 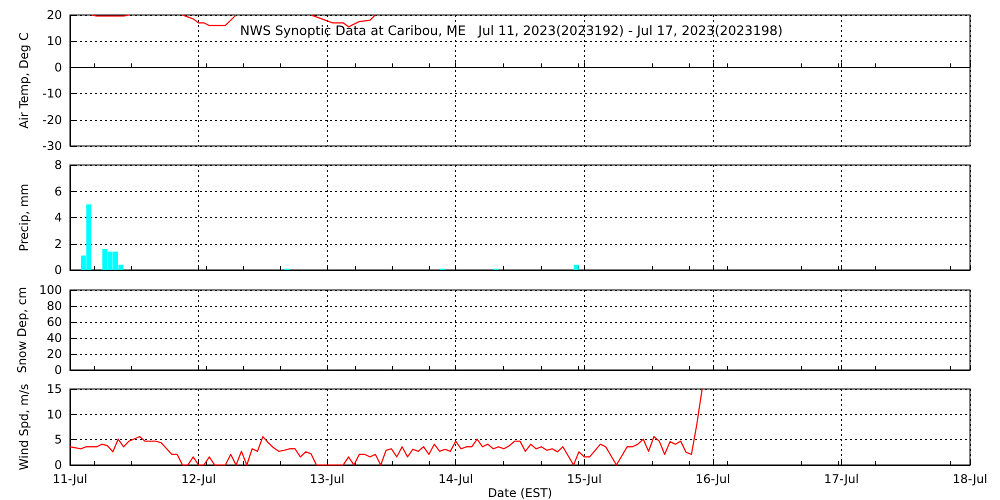 What do you see at coordinates (52, 93) in the screenshot?
I see `y-tick-label: -10` at bounding box center [52, 93].